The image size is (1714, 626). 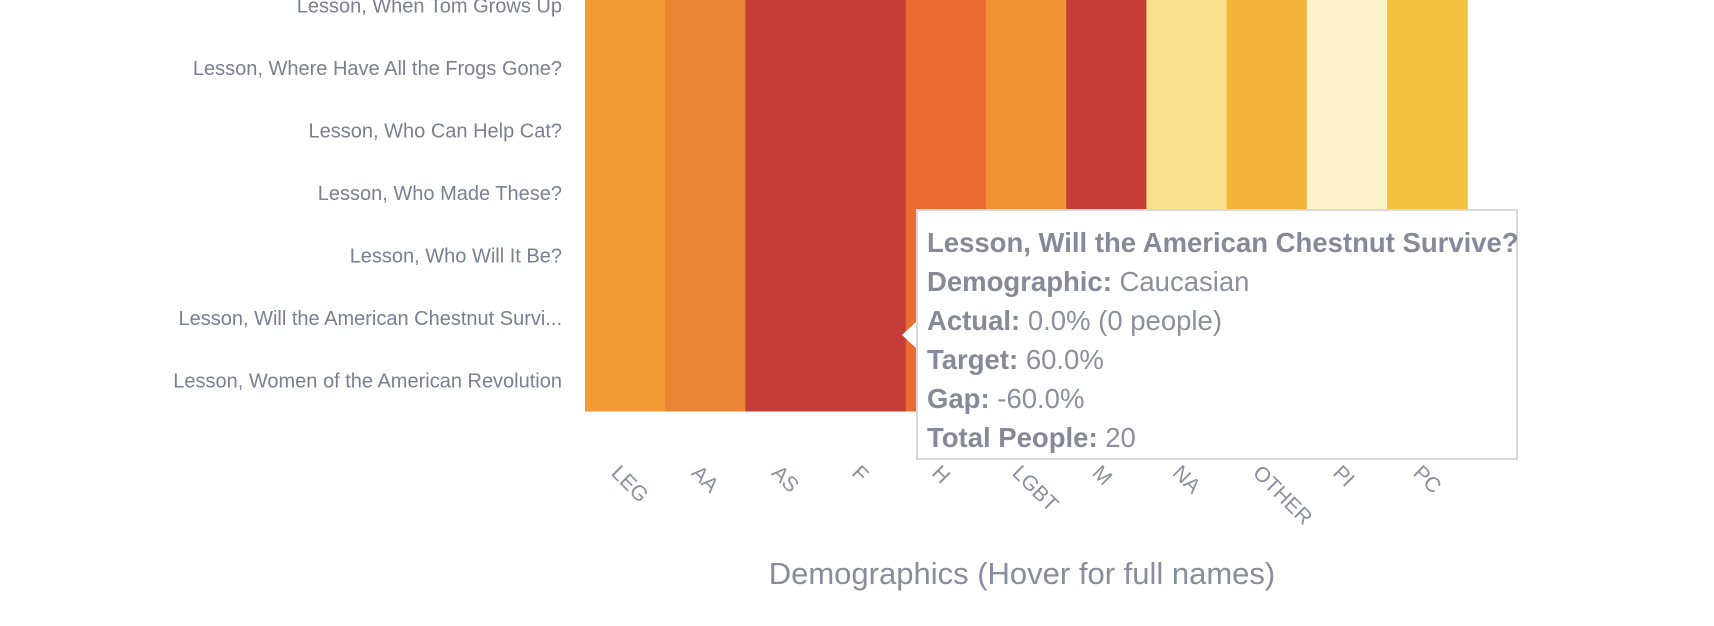 What do you see at coordinates (630, 484) in the screenshot?
I see `column-label-leg: LEG` at bounding box center [630, 484].